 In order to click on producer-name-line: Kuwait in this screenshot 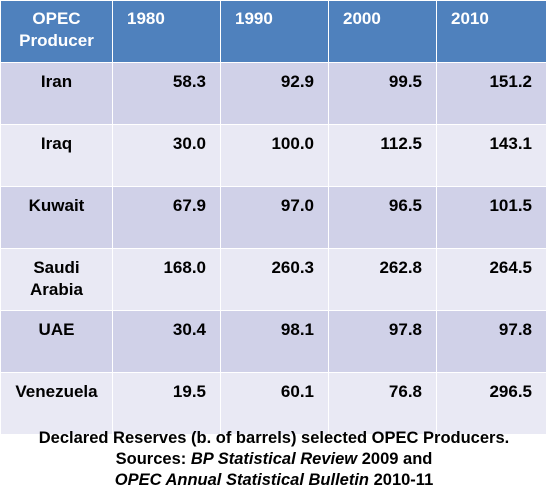, I will do `click(56, 205)`.